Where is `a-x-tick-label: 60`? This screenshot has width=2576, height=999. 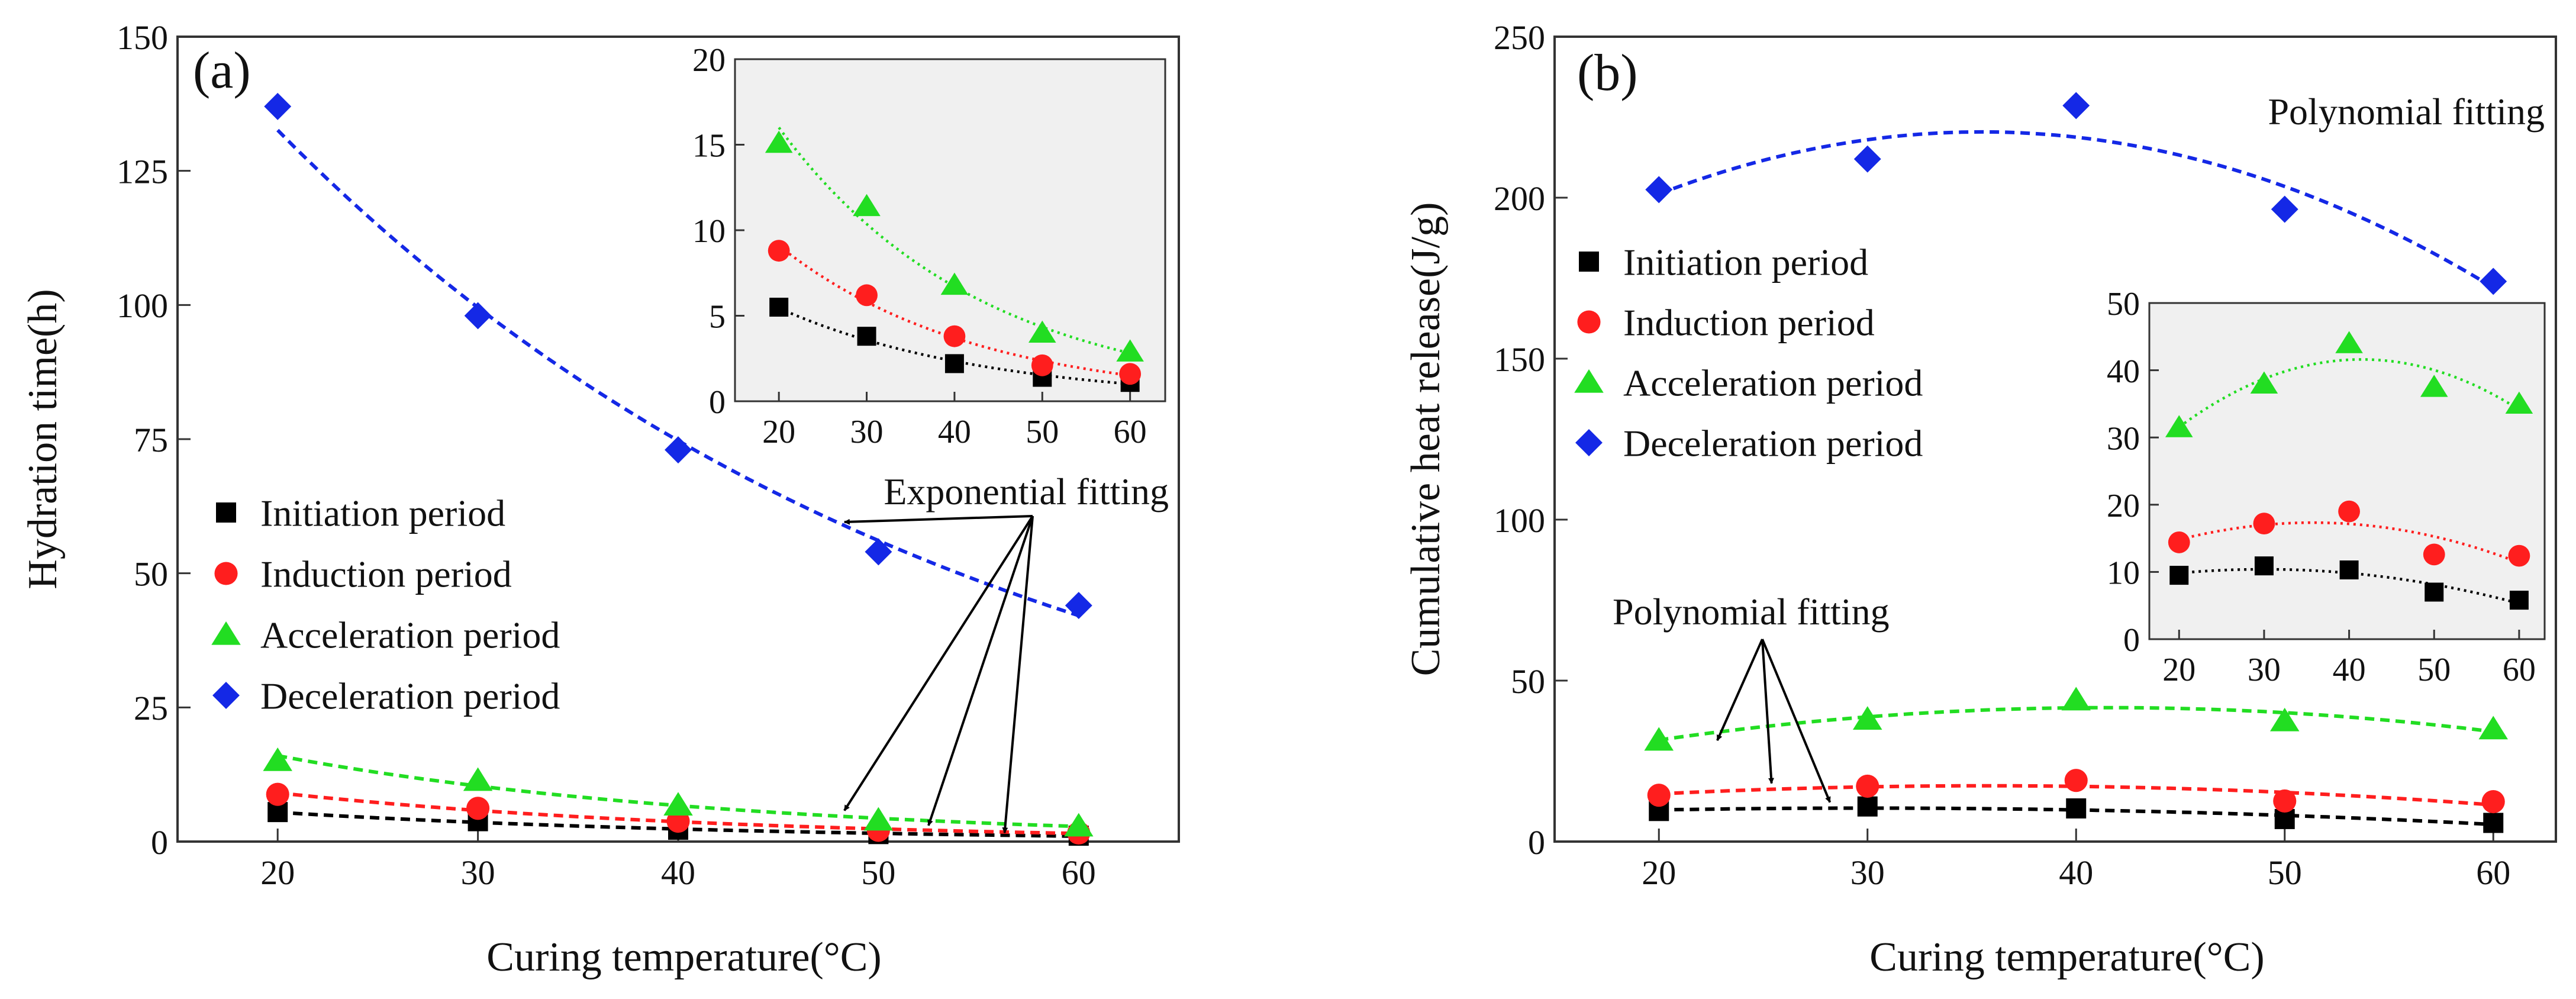
a-x-tick-label: 60 is located at coordinates (1079, 873).